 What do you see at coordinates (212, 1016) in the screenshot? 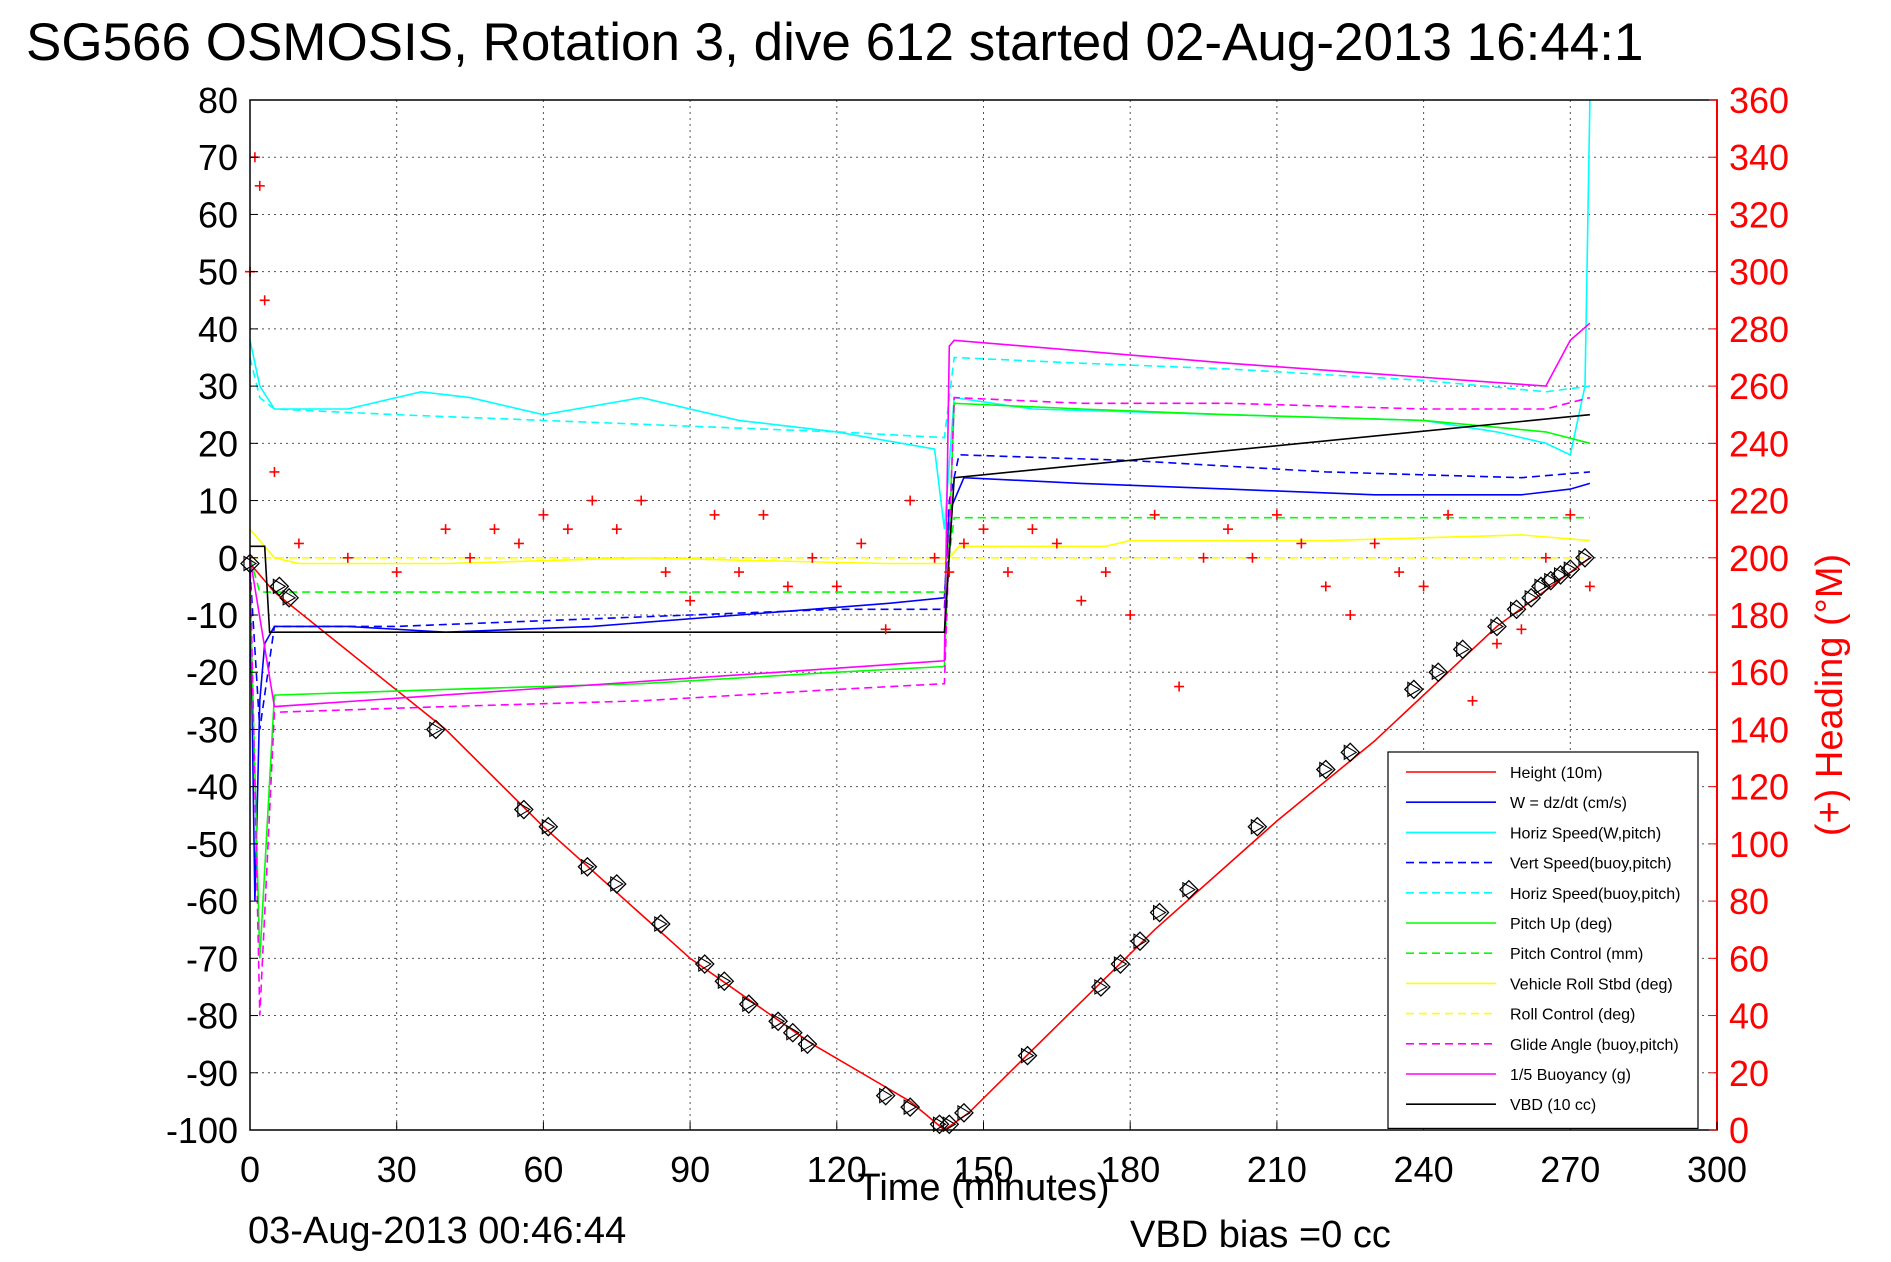
I see `y-tick-label: -80` at bounding box center [212, 1016].